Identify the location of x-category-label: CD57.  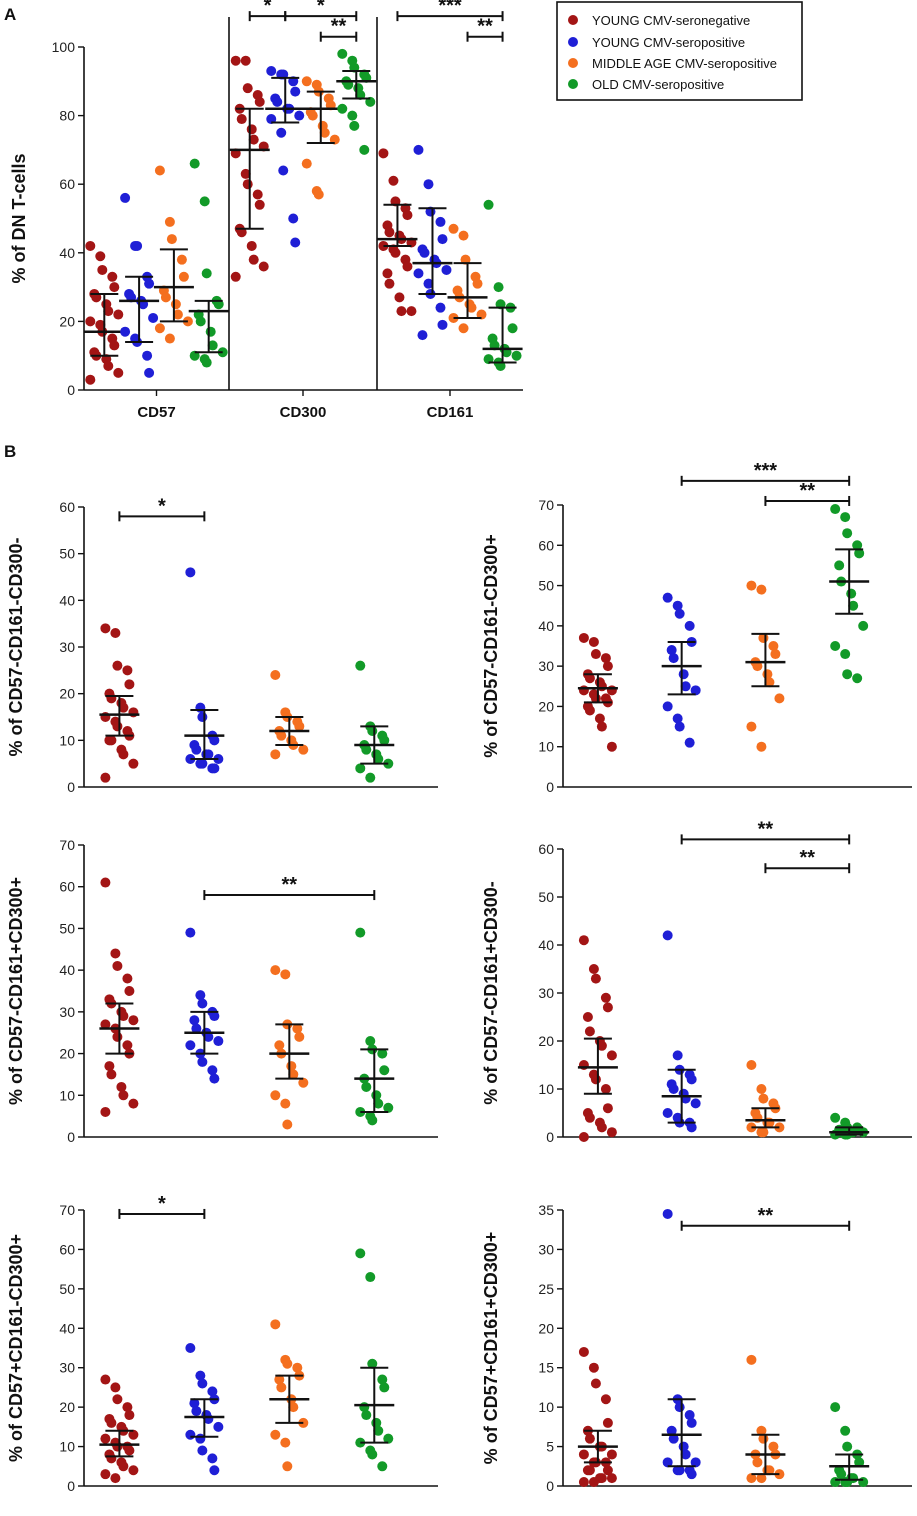
(156, 412).